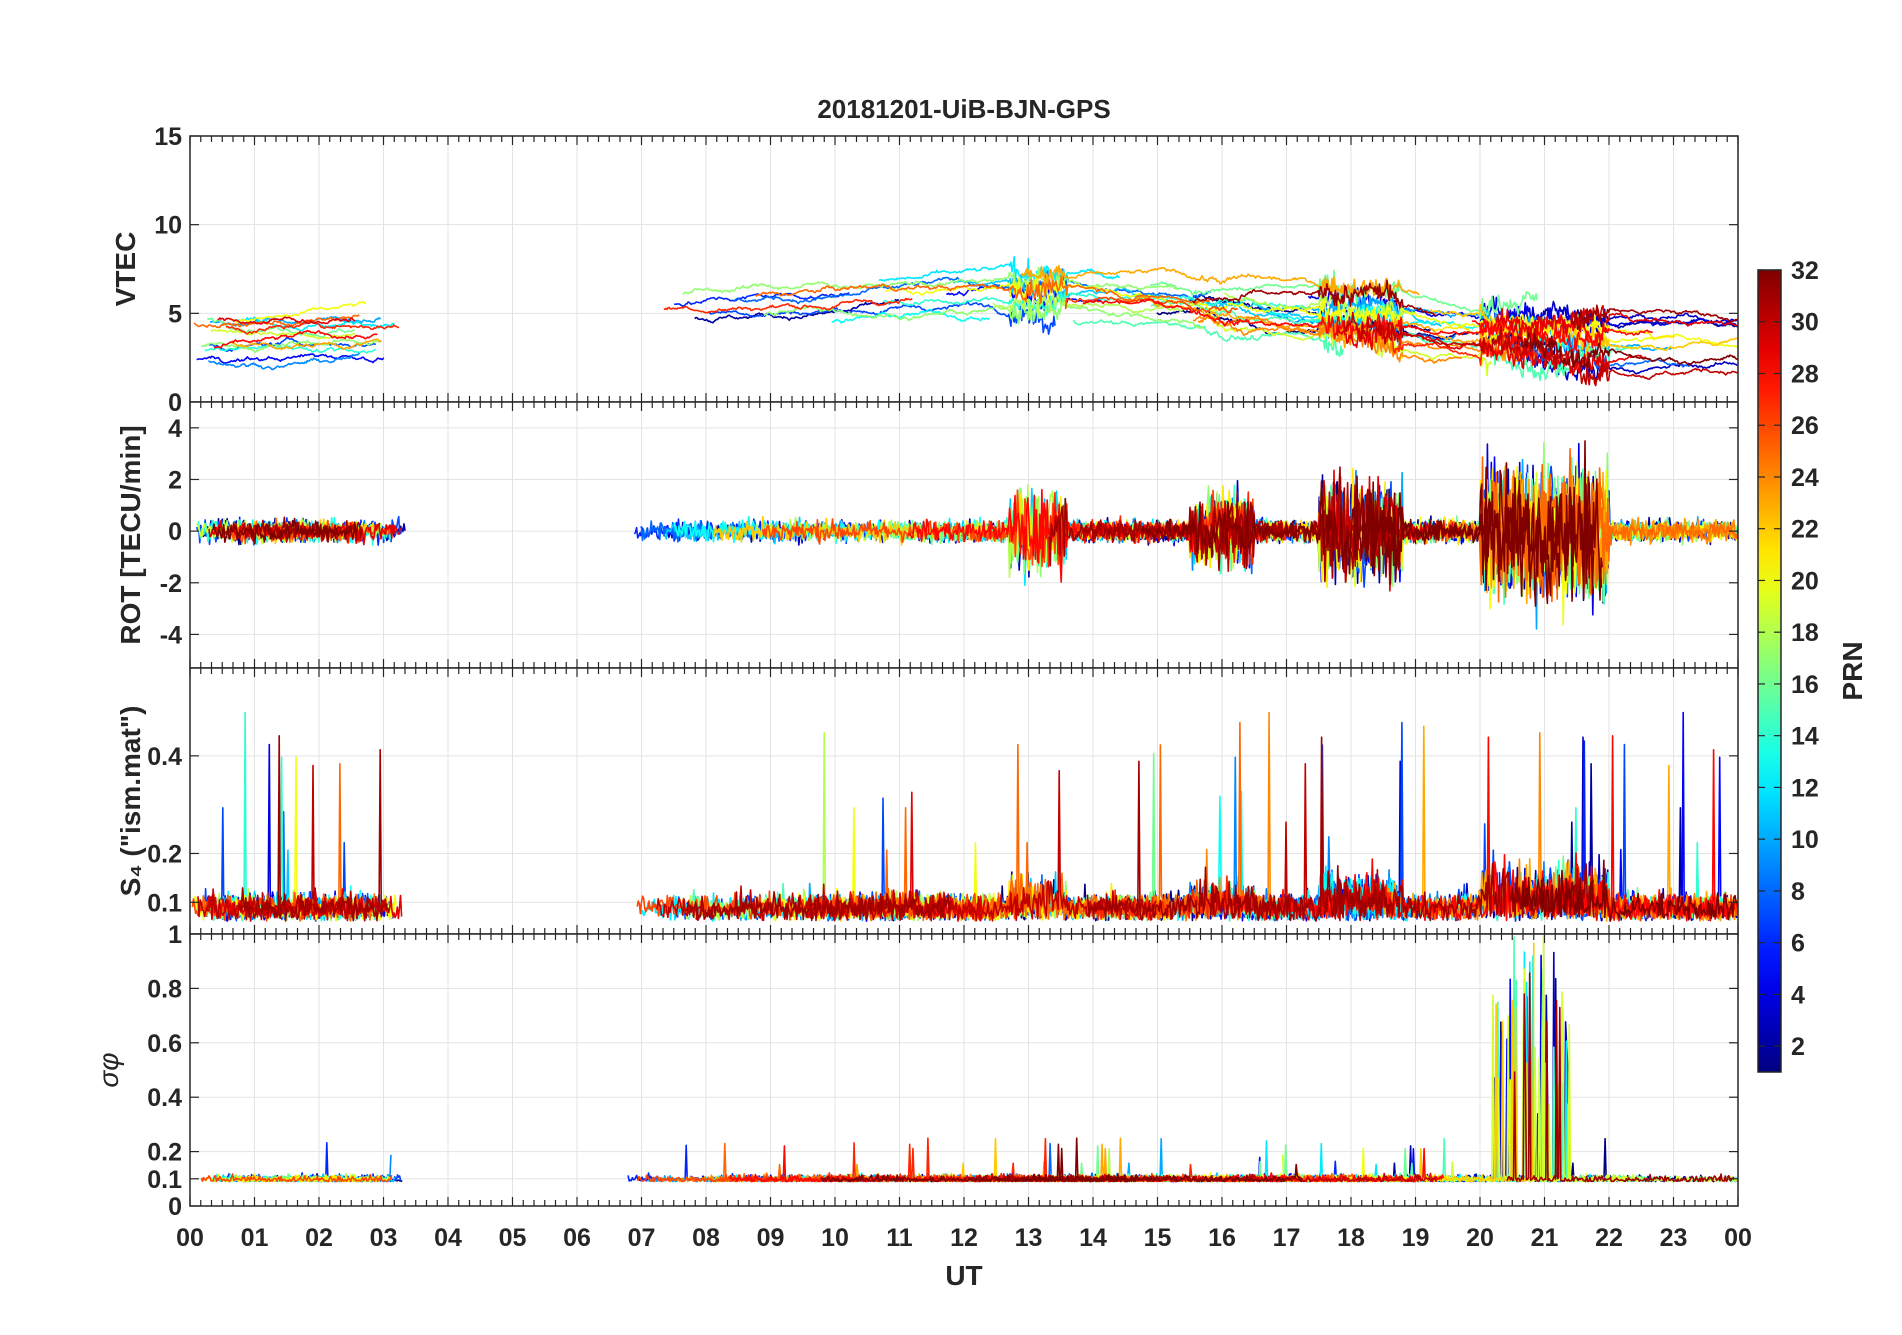 The height and width of the screenshot is (1335, 1902). What do you see at coordinates (1798, 944) in the screenshot?
I see `colorbar-tick-label: 6` at bounding box center [1798, 944].